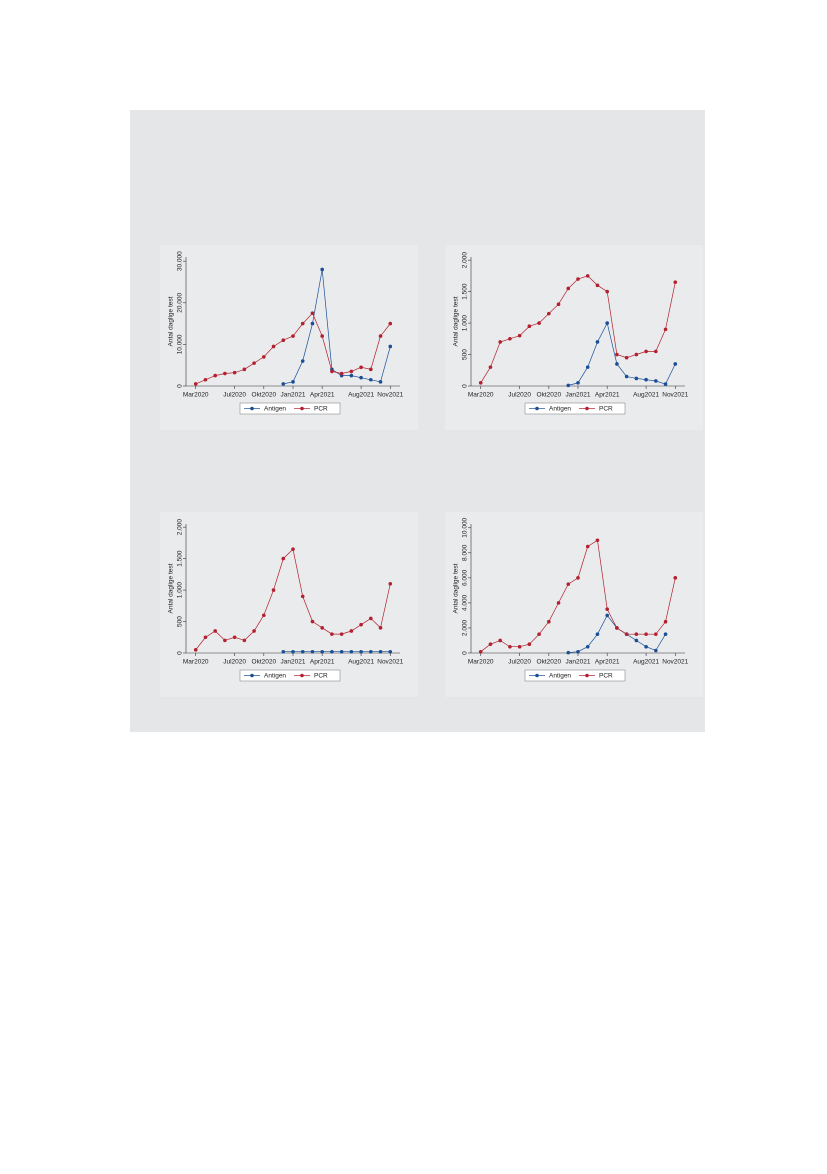 The width and height of the screenshot is (827, 1174). What do you see at coordinates (560, 676) in the screenshot?
I see `legend-label: Antigen` at bounding box center [560, 676].